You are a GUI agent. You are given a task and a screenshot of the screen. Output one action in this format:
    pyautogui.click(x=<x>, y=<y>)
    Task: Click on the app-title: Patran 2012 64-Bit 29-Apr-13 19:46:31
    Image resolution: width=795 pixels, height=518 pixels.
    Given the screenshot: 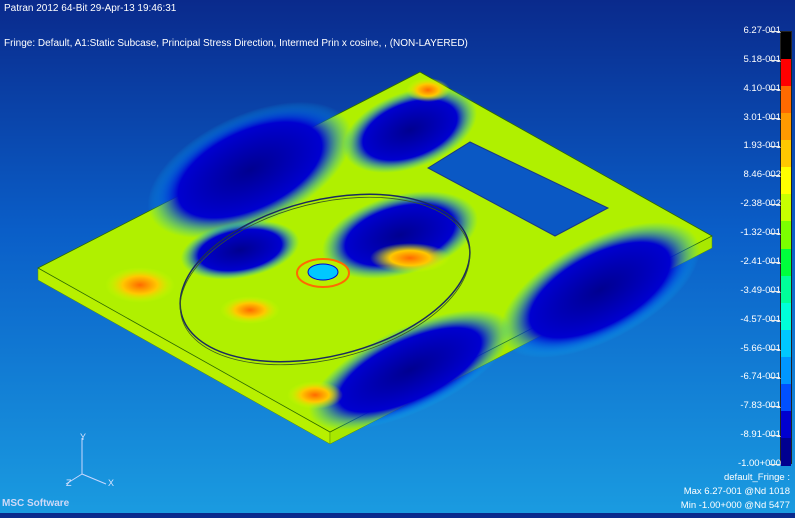 What is the action you would take?
    pyautogui.click(x=90, y=8)
    